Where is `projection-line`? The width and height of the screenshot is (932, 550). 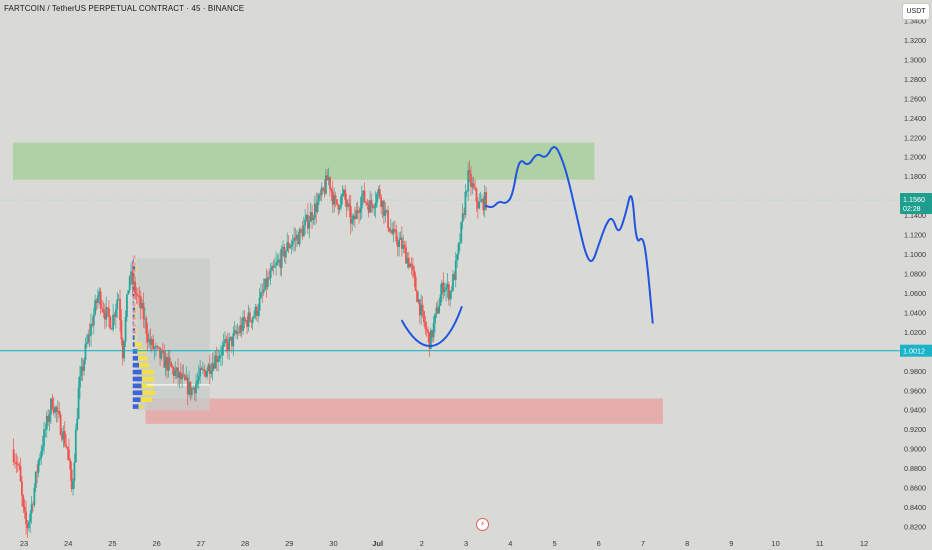
projection-line is located at coordinates (569, 235).